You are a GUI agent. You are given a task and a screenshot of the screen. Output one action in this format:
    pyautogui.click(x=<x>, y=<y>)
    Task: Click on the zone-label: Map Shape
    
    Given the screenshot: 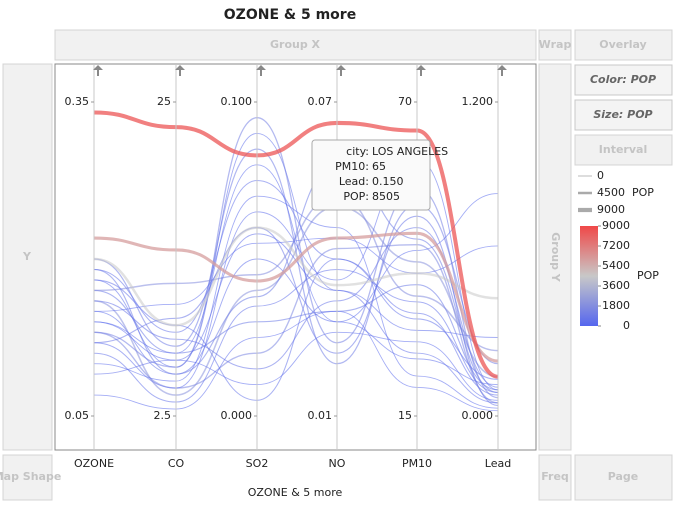 What is the action you would take?
    pyautogui.click(x=30, y=476)
    